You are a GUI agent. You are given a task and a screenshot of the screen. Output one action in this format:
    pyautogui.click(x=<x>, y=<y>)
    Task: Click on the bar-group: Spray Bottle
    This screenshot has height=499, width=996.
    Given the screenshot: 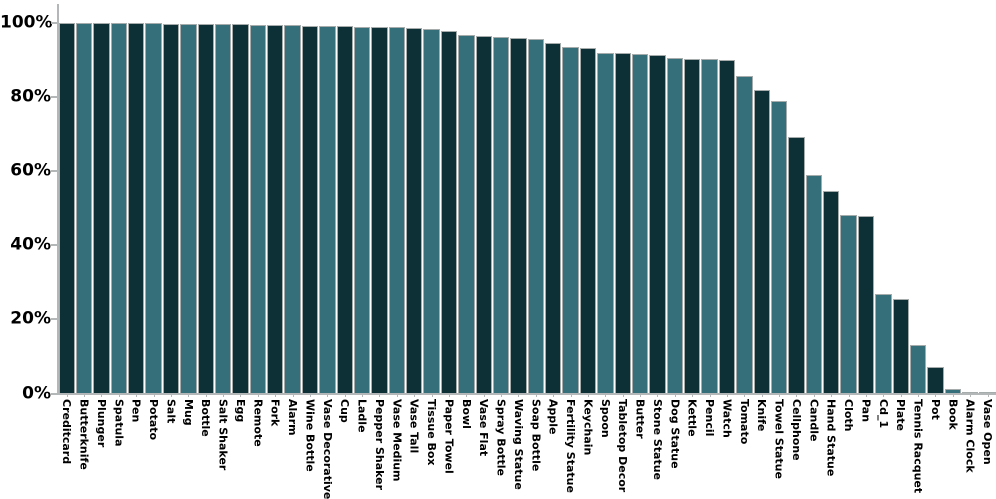 What is the action you would take?
    pyautogui.click(x=501, y=249)
    